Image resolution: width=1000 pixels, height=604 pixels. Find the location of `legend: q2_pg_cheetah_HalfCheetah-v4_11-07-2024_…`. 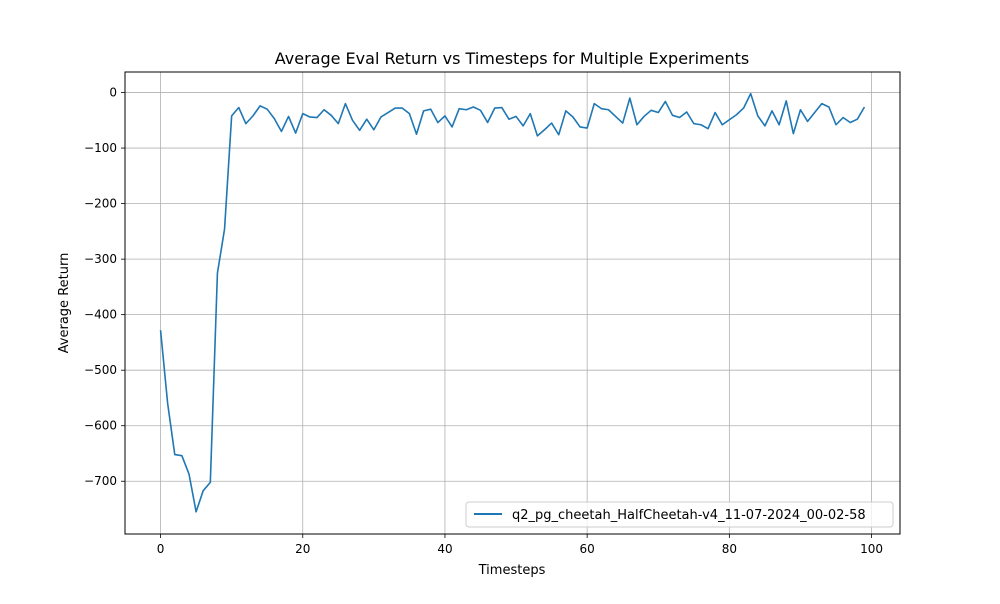

legend: q2_pg_cheetah_HalfCheetah-v4_11-07-2024_… is located at coordinates (679, 514).